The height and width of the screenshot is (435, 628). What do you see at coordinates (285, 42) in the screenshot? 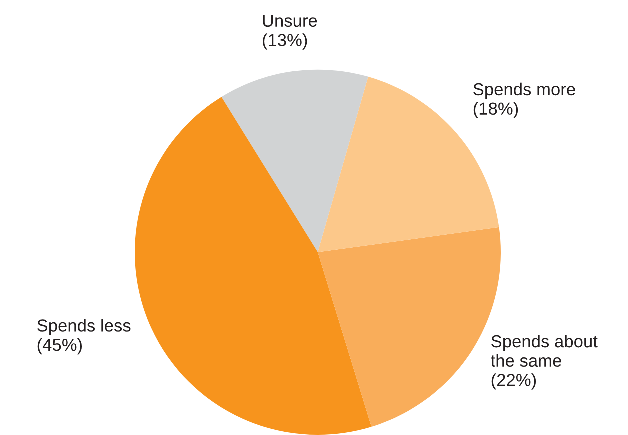
I see `data-label: (13%)` at bounding box center [285, 42].